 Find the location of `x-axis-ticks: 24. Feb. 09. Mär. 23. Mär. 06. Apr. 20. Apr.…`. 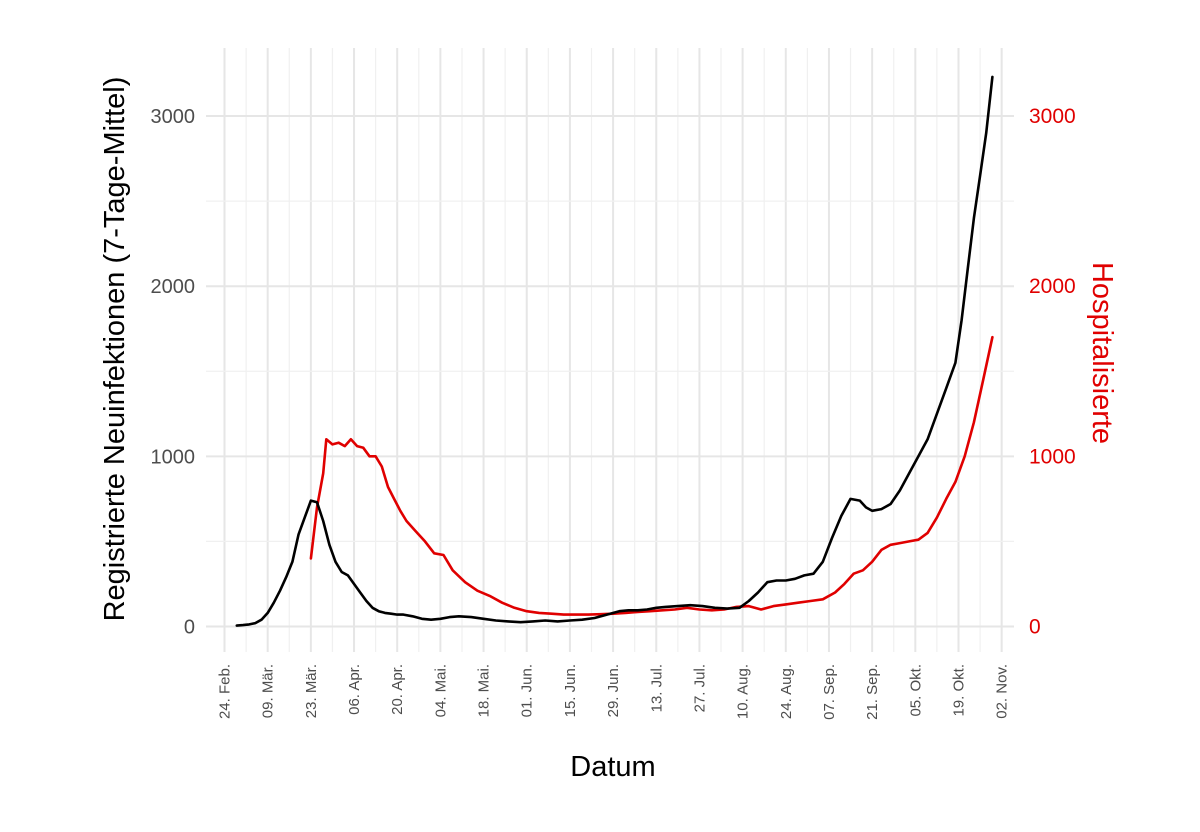

x-axis-ticks: 24. Feb. 09. Mär. 23. Mär. 06. Apr. 20. Apr.… is located at coordinates (614, 692).